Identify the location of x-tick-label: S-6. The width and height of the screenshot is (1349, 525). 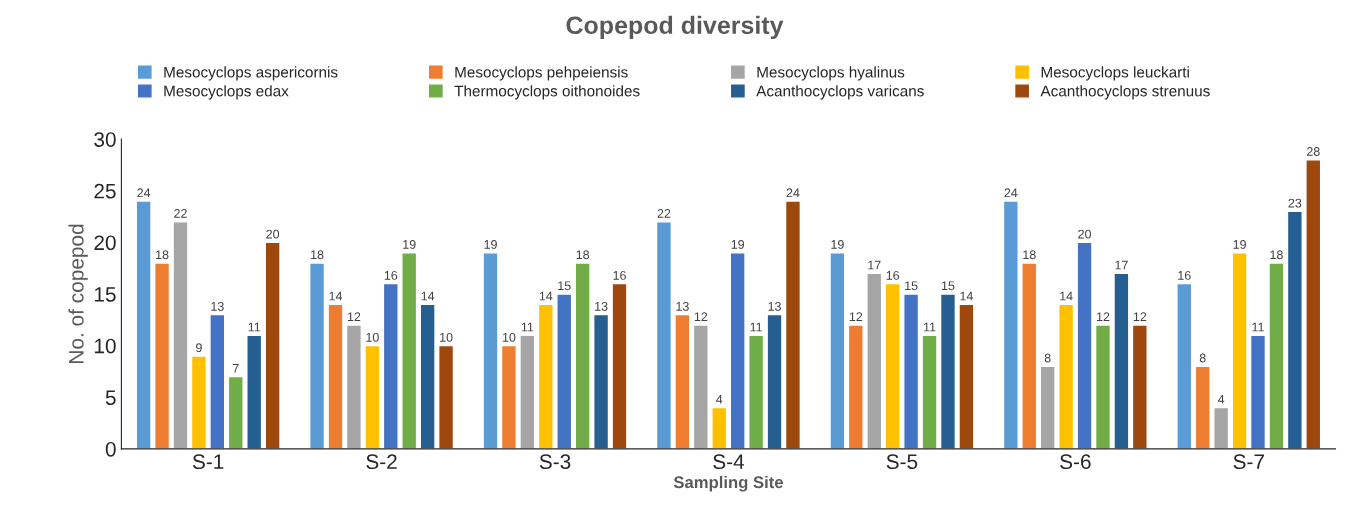
(1075, 462).